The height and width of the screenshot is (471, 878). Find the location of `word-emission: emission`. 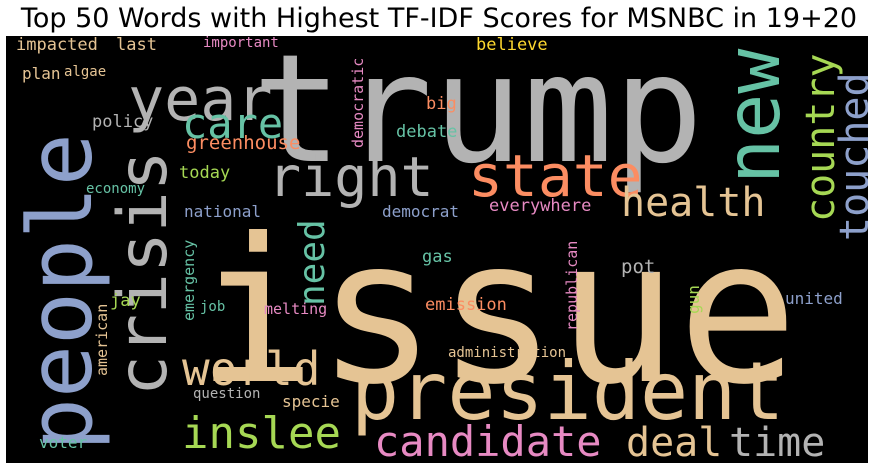

word-emission: emission is located at coordinates (466, 305).